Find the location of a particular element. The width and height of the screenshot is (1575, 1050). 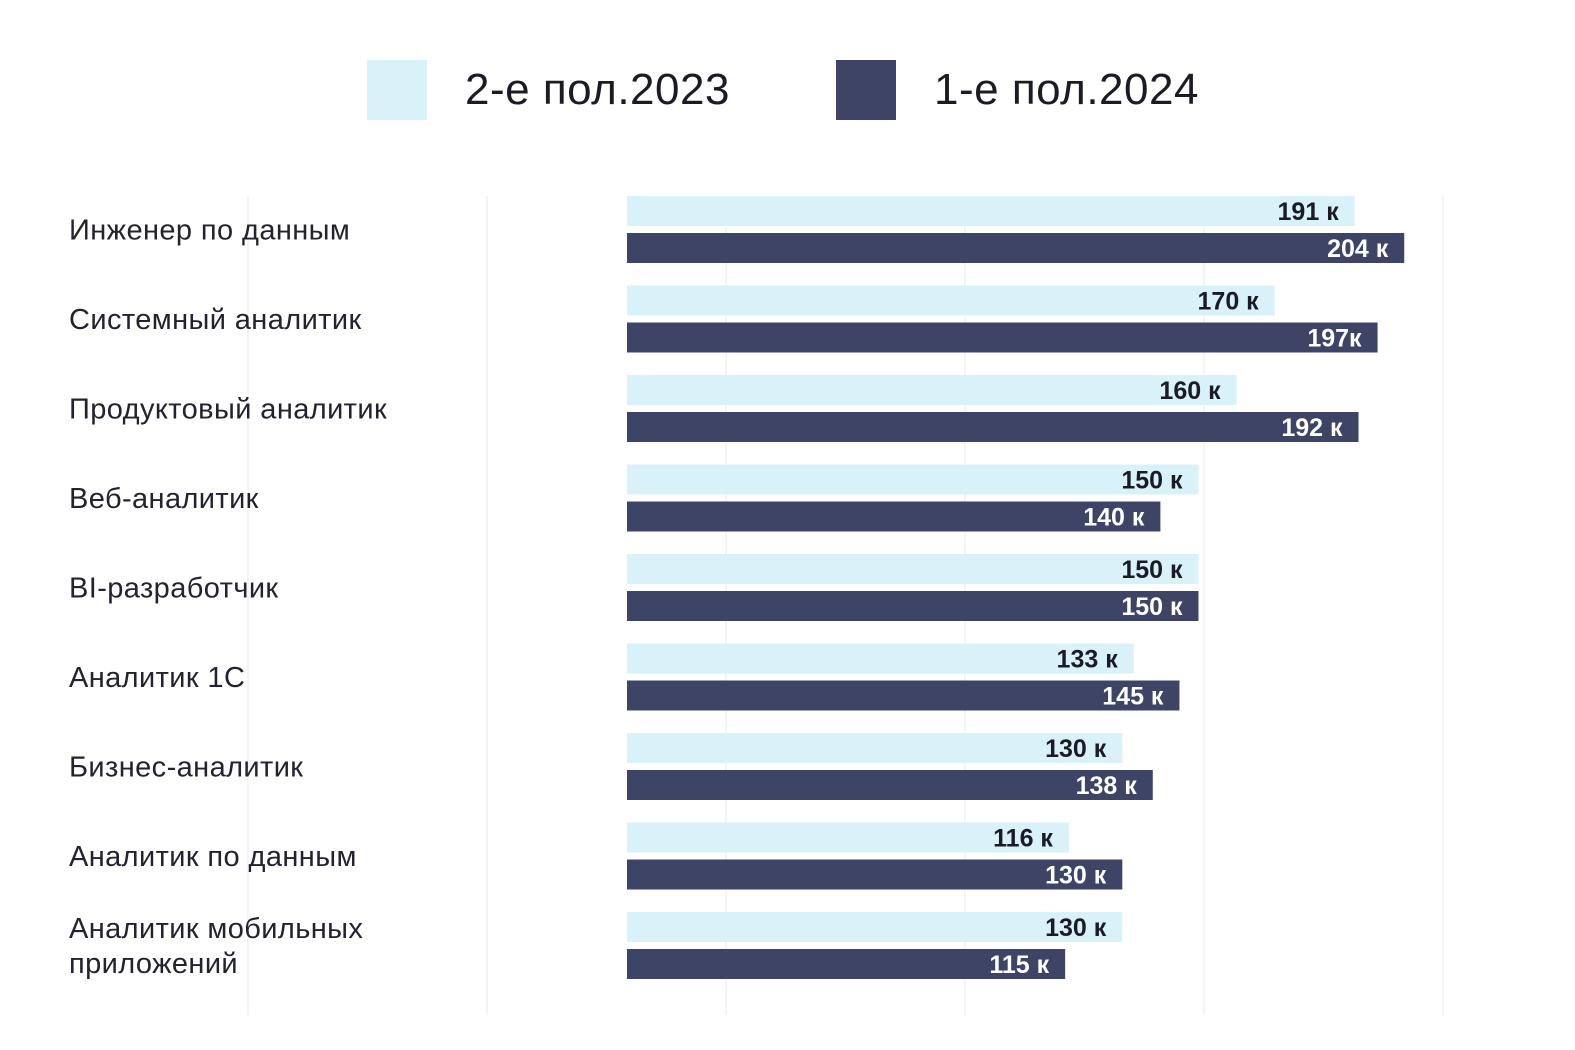

category-label: Инженер по данным is located at coordinates (209, 231).